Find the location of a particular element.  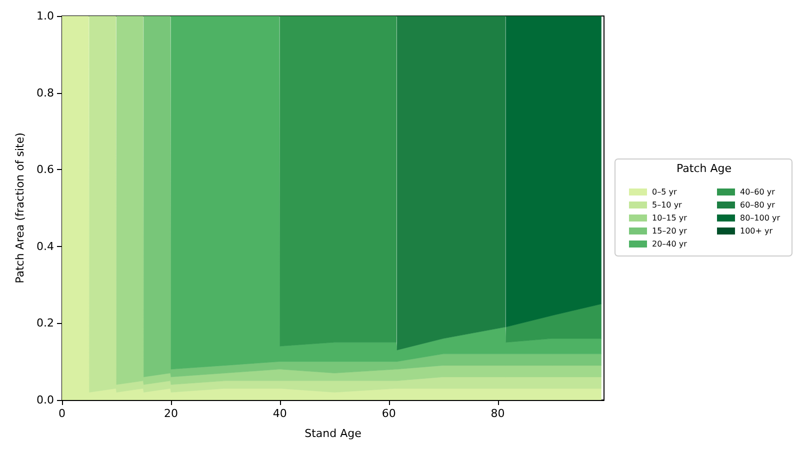

y-axis-title: Patch Area (fraction of site) is located at coordinates (20, 208).